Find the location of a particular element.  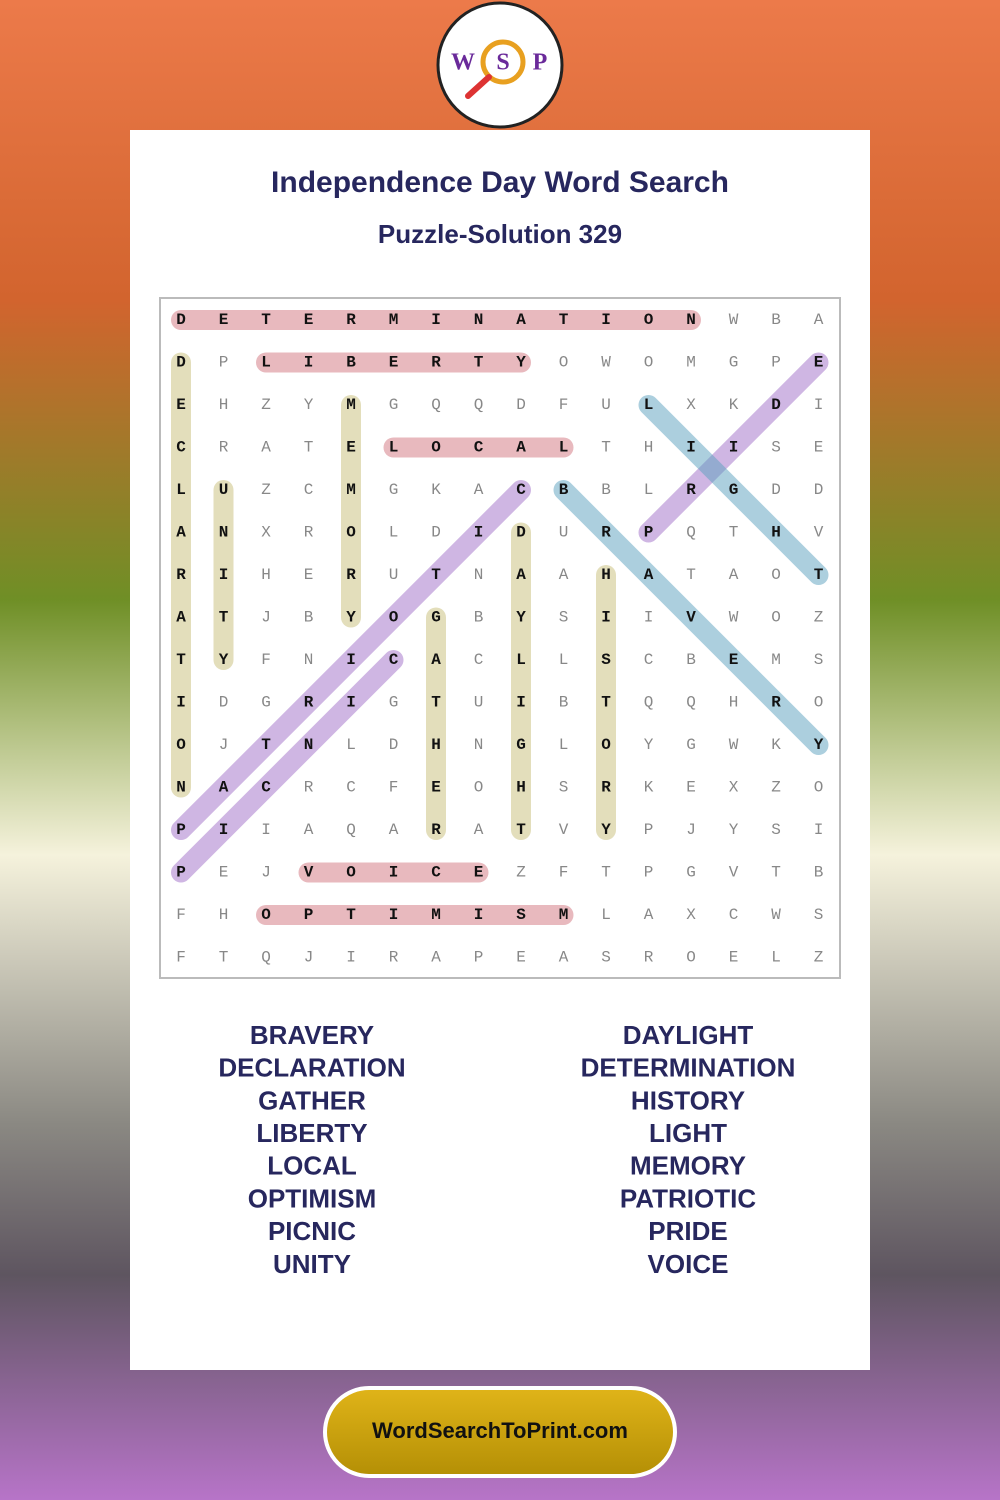

word: DECLARATION is located at coordinates (311, 1068).